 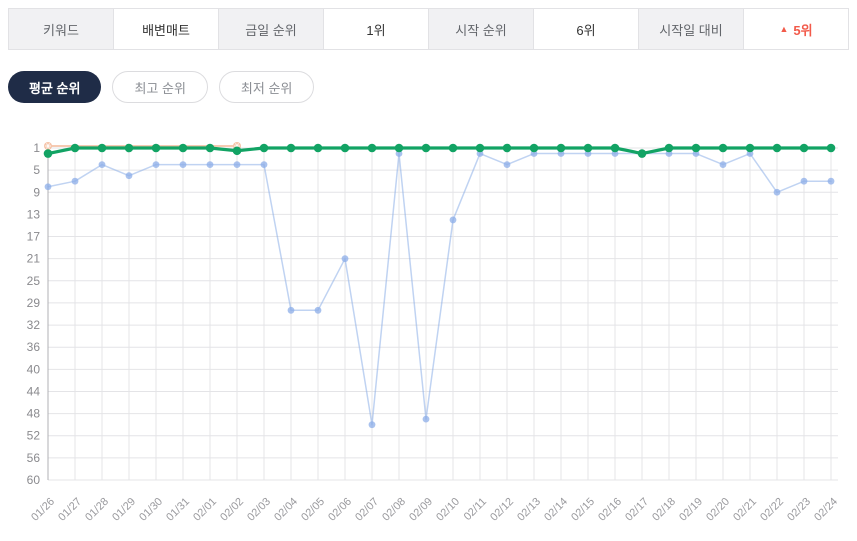 I want to click on svg-text: 02/19, so click(x=691, y=510).